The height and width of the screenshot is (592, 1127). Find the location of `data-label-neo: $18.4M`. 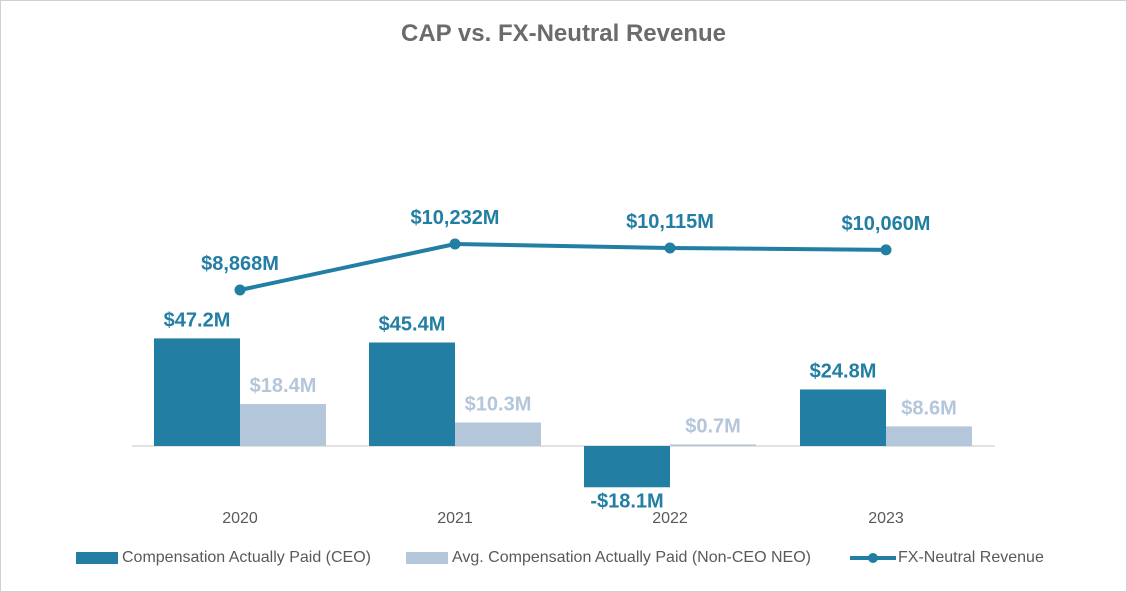

data-label-neo: $18.4M is located at coordinates (283, 386).